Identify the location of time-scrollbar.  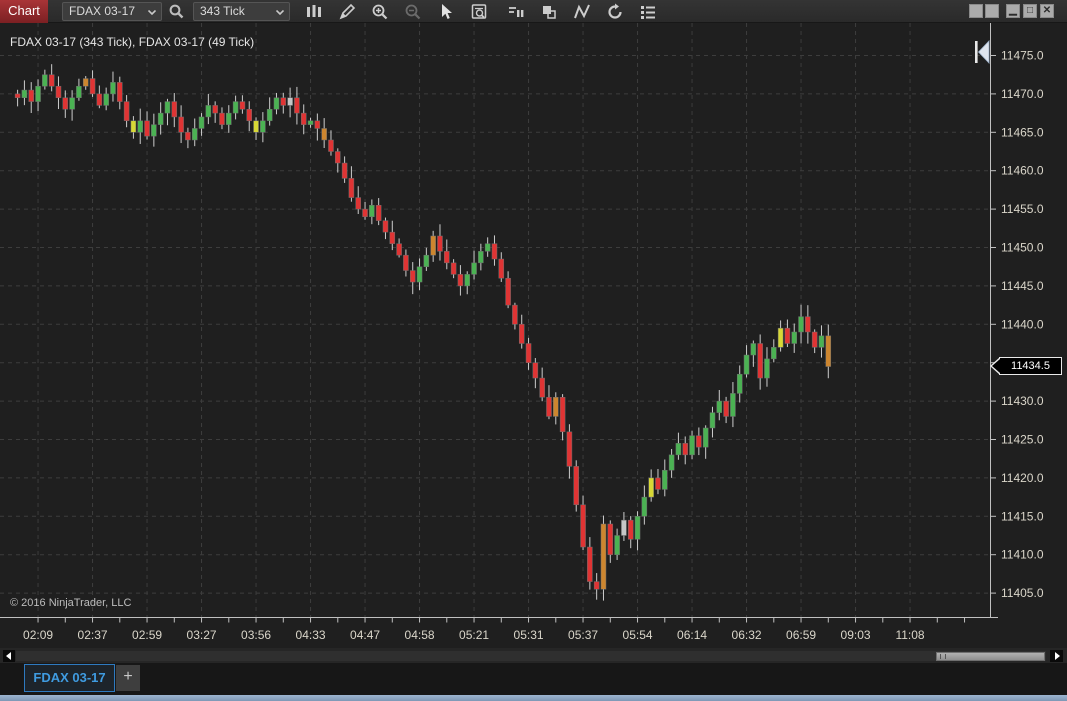
(533, 655).